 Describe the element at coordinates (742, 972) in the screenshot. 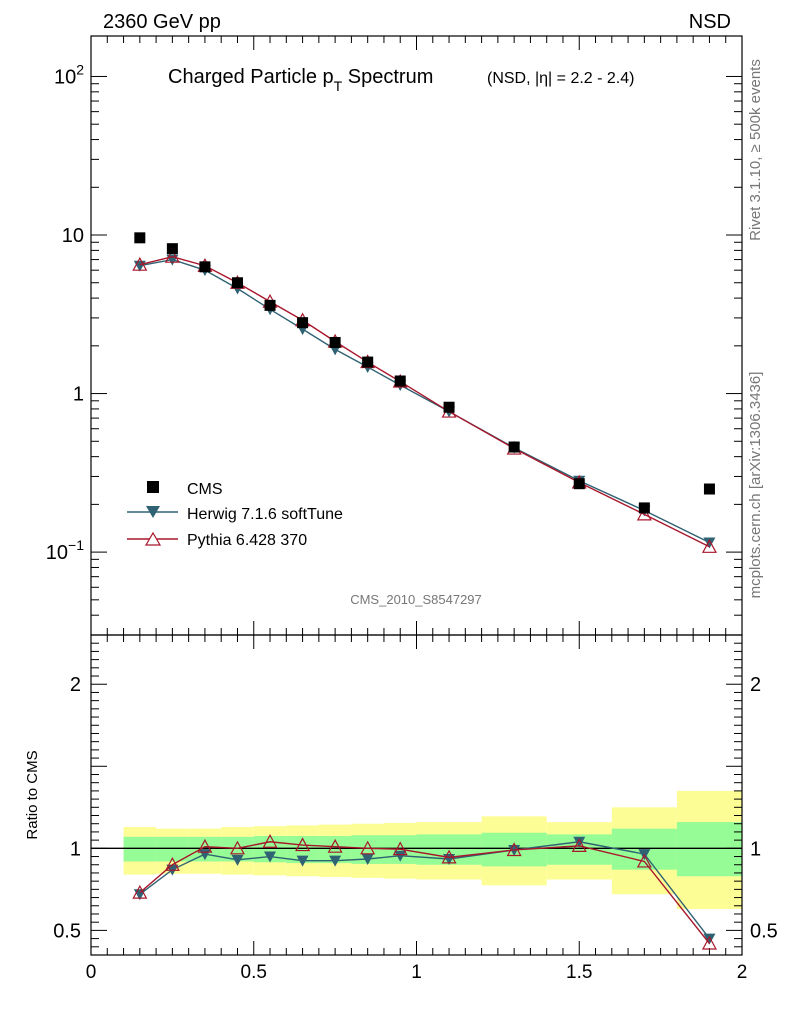

I see `x-tick-label: 2` at that location.